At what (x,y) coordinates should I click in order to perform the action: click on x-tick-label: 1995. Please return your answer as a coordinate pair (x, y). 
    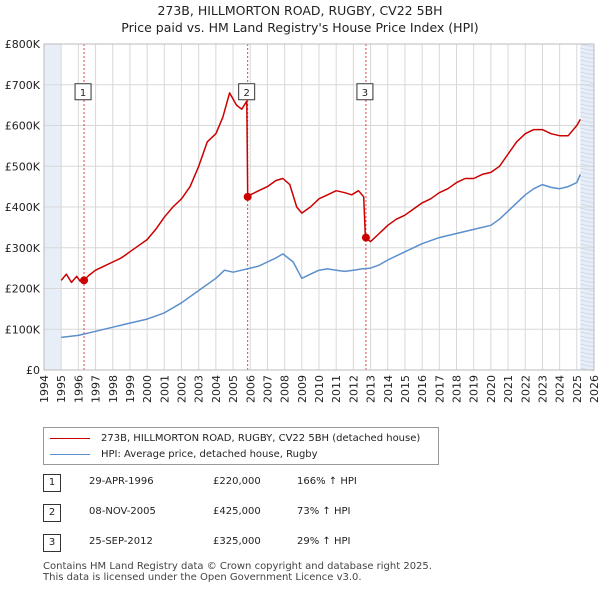
    Looking at the image, I should click on (61, 389).